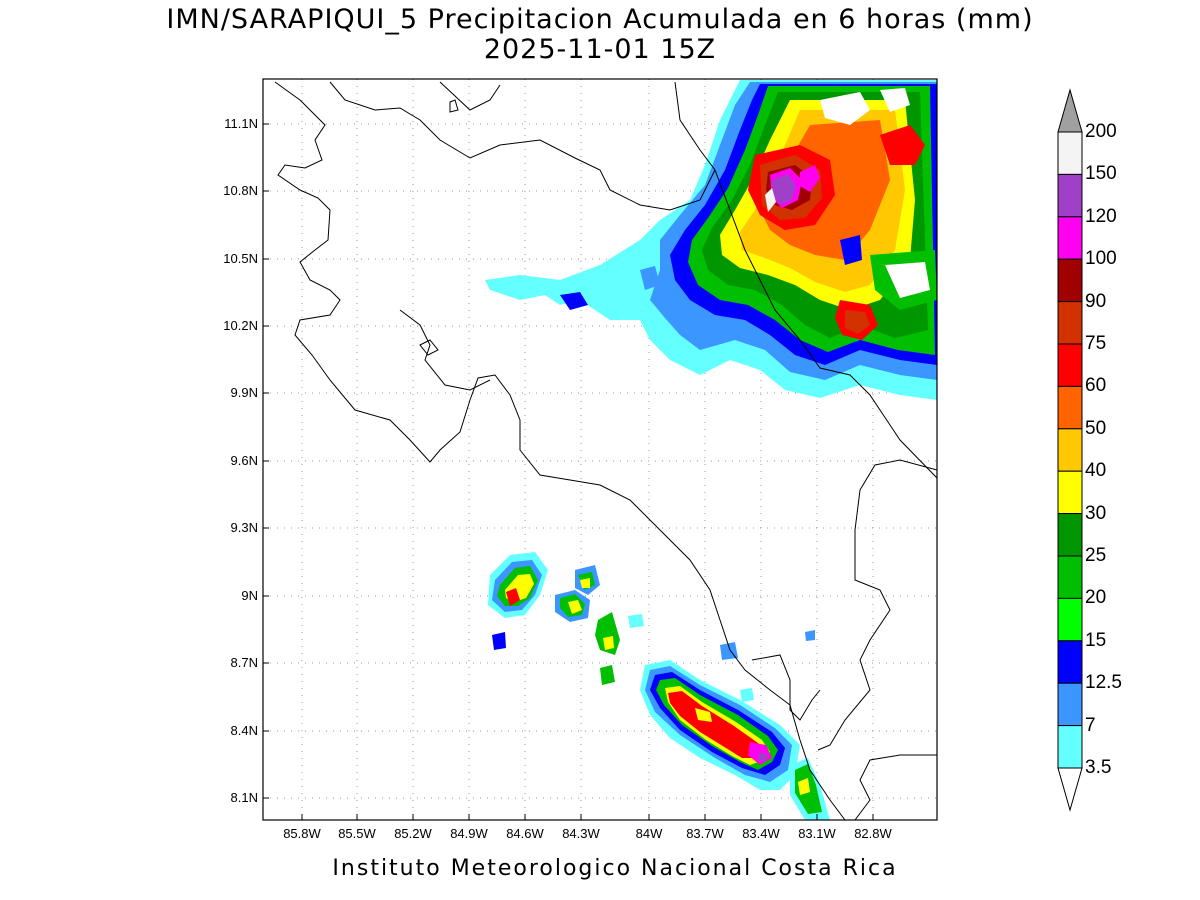 The width and height of the screenshot is (1200, 900). Describe the element at coordinates (1090, 725) in the screenshot. I see `colorbar-label: 7` at that location.